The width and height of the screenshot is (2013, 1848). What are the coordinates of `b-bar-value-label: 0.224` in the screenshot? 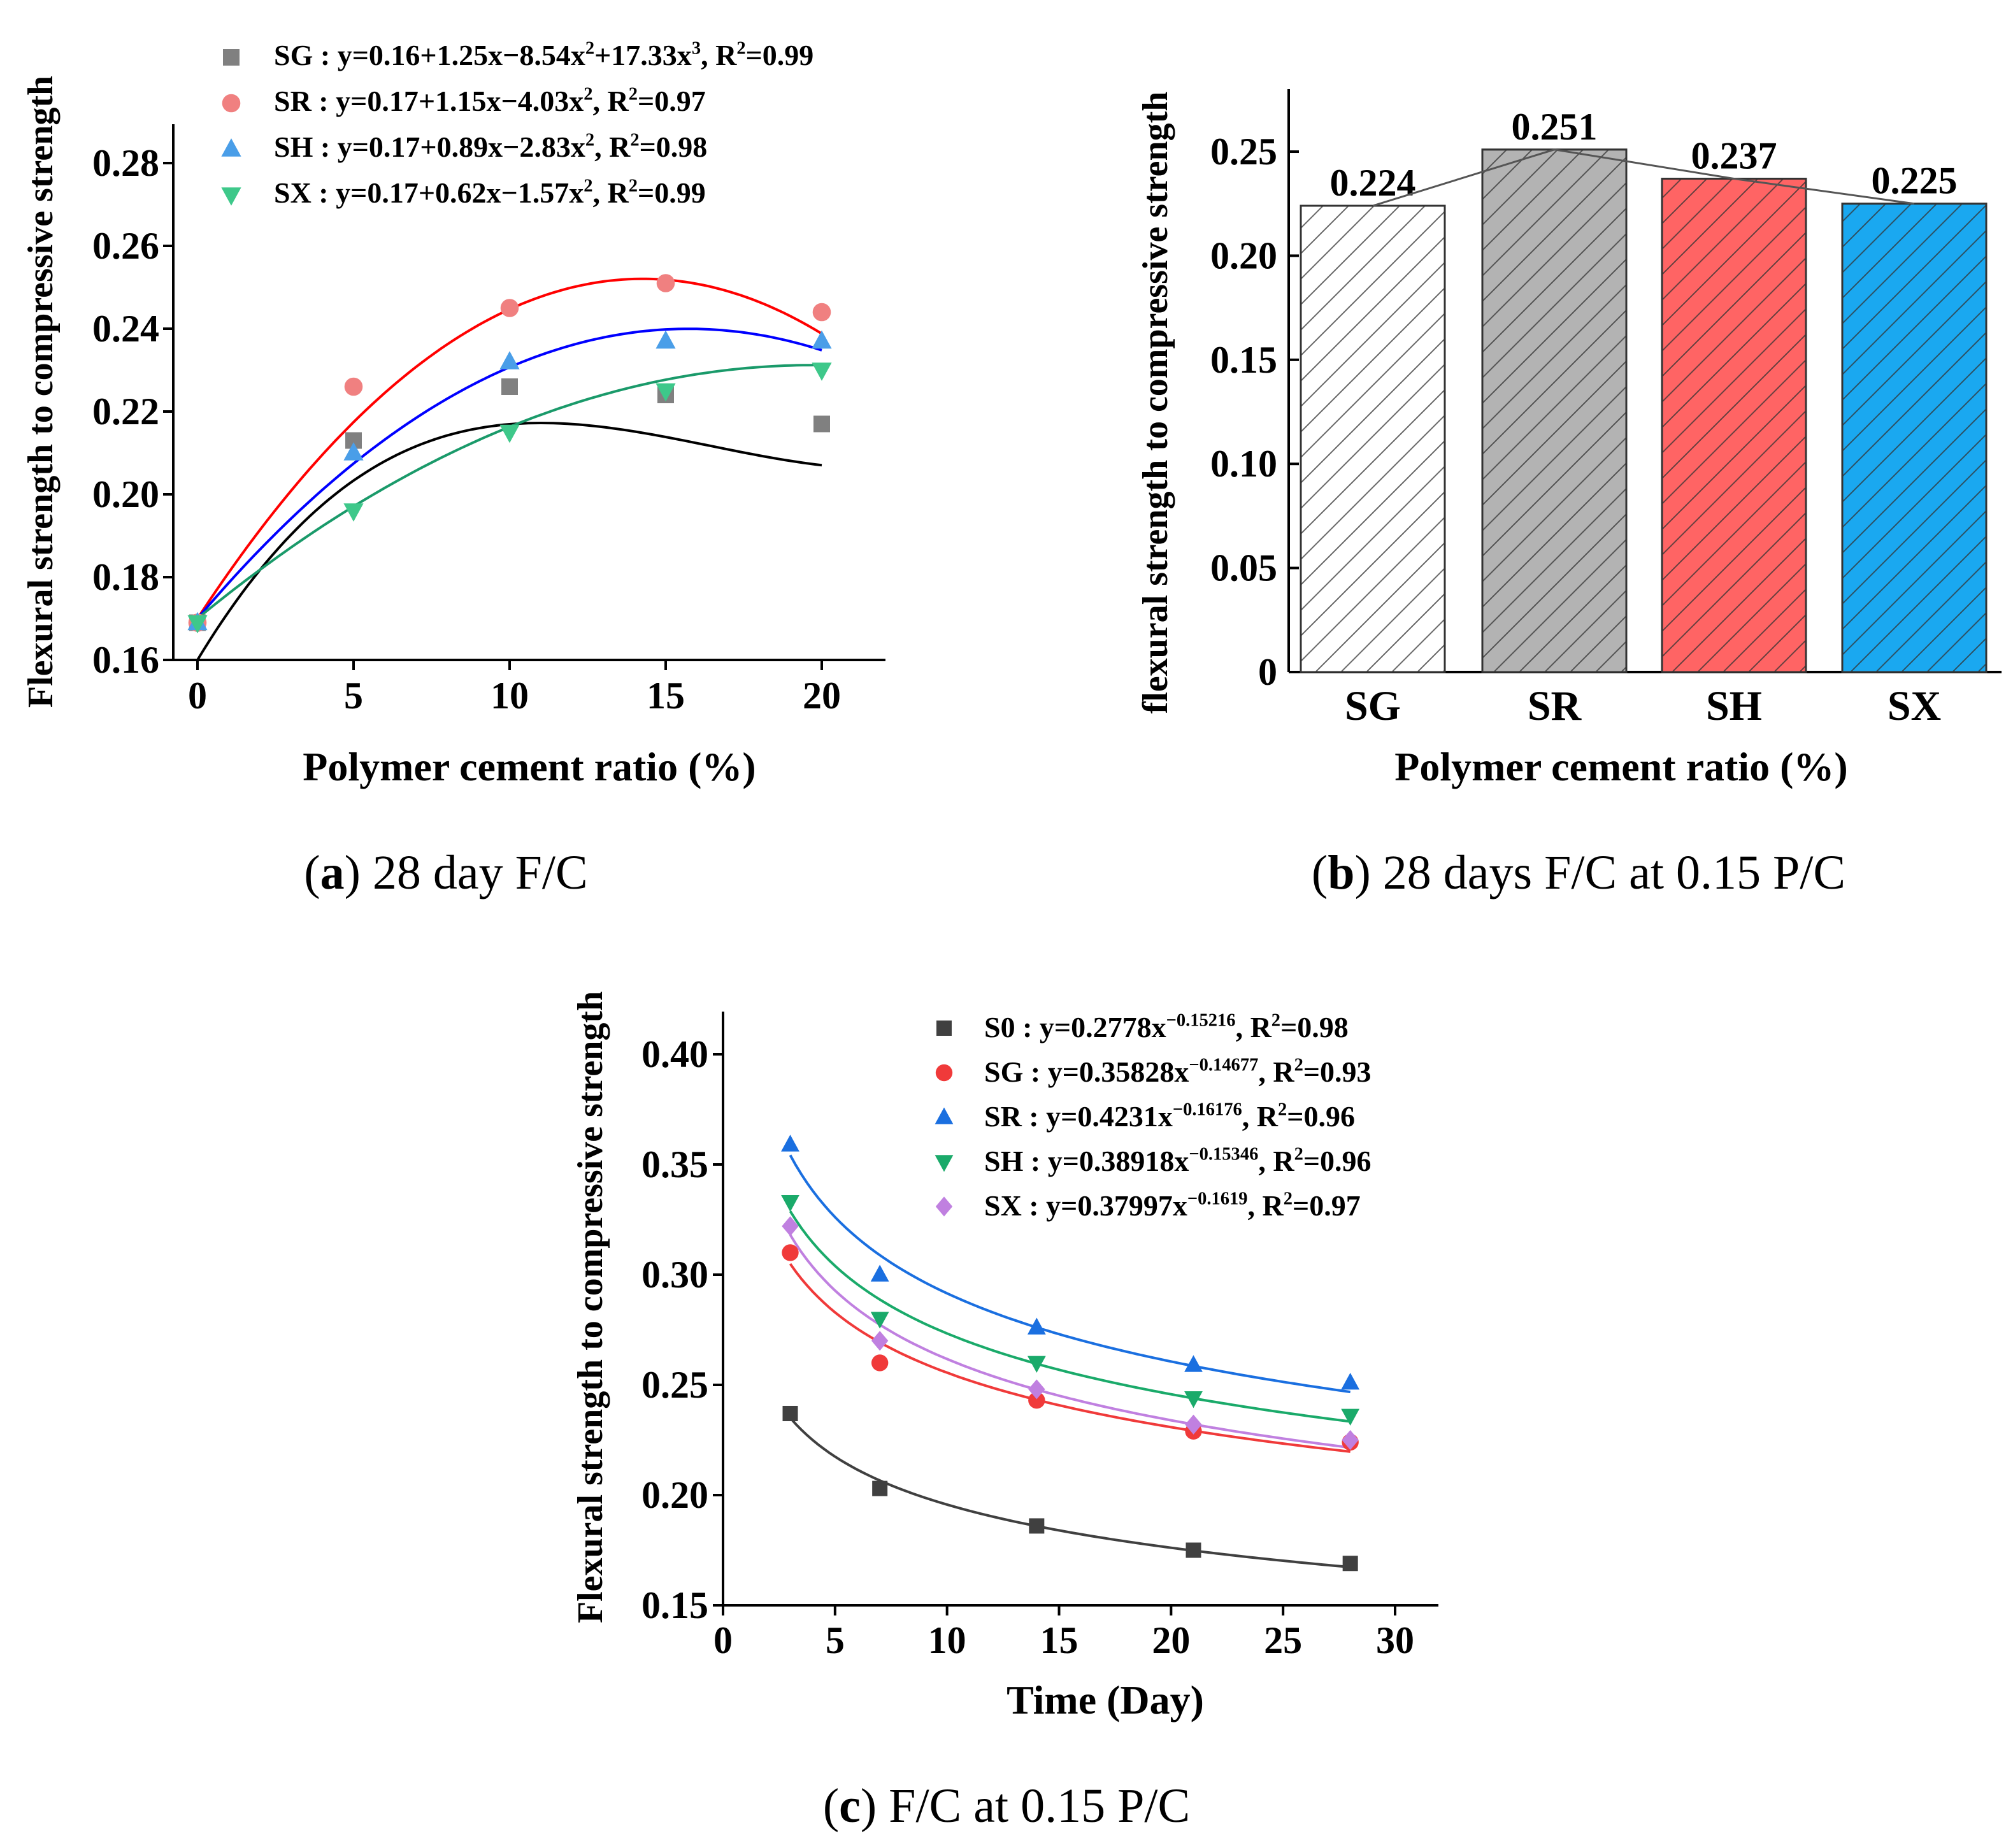 It's located at (1373, 183).